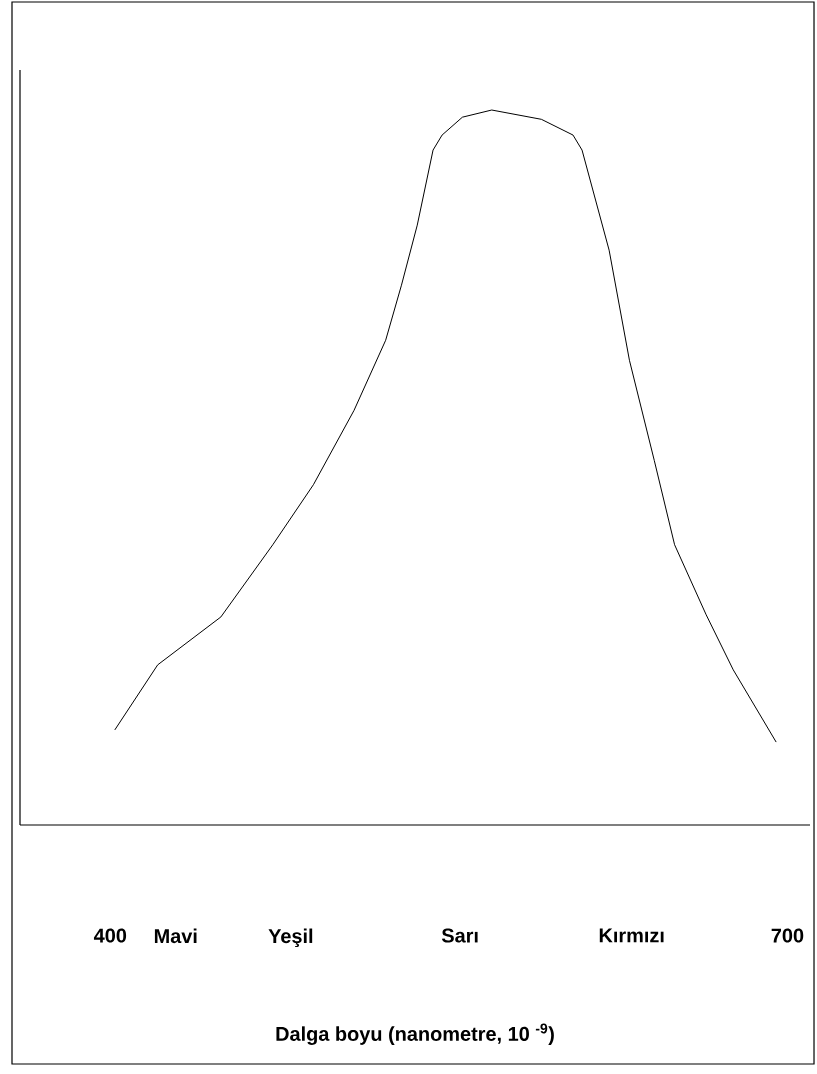 The image size is (817, 1074). I want to click on x-tick-label: 400, so click(110, 935).